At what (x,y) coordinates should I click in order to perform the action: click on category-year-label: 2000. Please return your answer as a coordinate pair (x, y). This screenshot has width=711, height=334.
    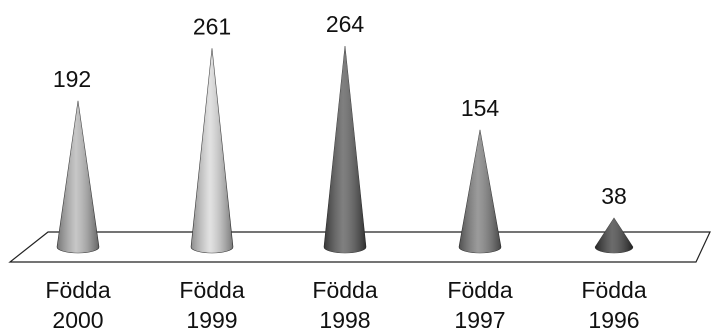
    Looking at the image, I should click on (77, 320).